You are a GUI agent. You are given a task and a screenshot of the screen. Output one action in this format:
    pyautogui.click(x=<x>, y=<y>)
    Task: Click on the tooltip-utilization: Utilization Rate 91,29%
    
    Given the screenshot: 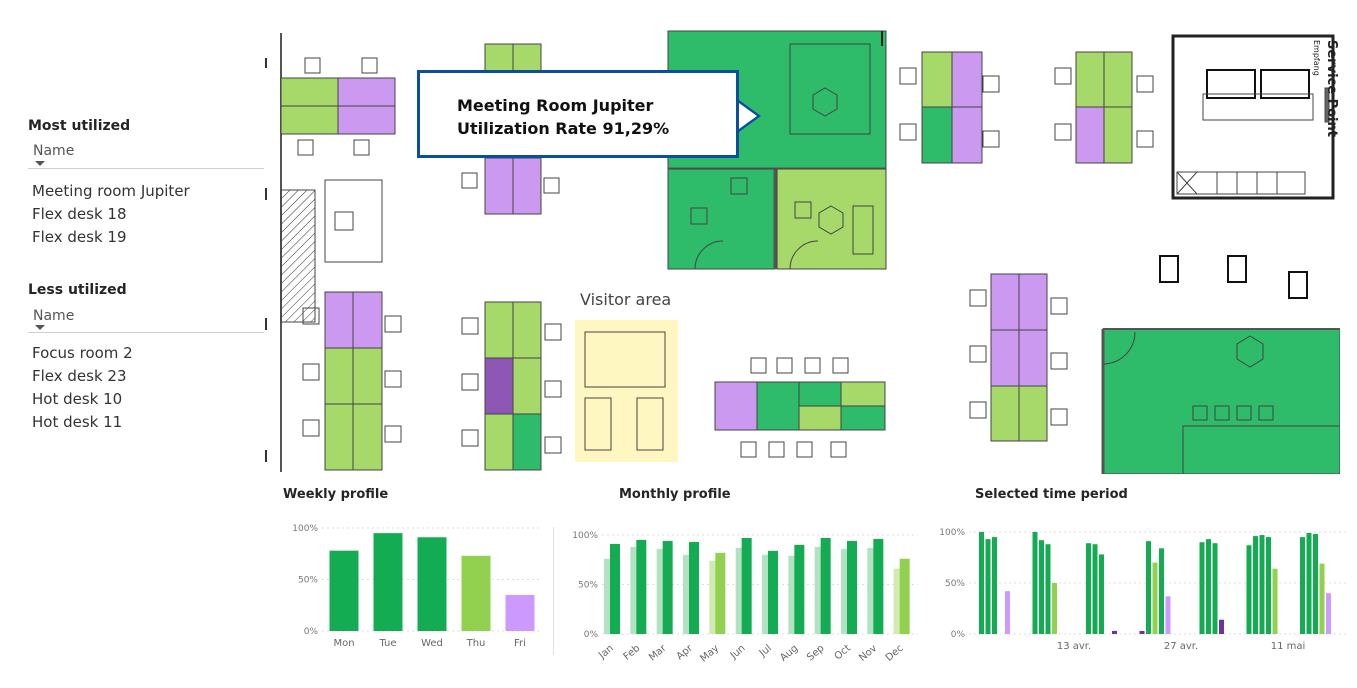 What is the action you would take?
    pyautogui.click(x=563, y=128)
    